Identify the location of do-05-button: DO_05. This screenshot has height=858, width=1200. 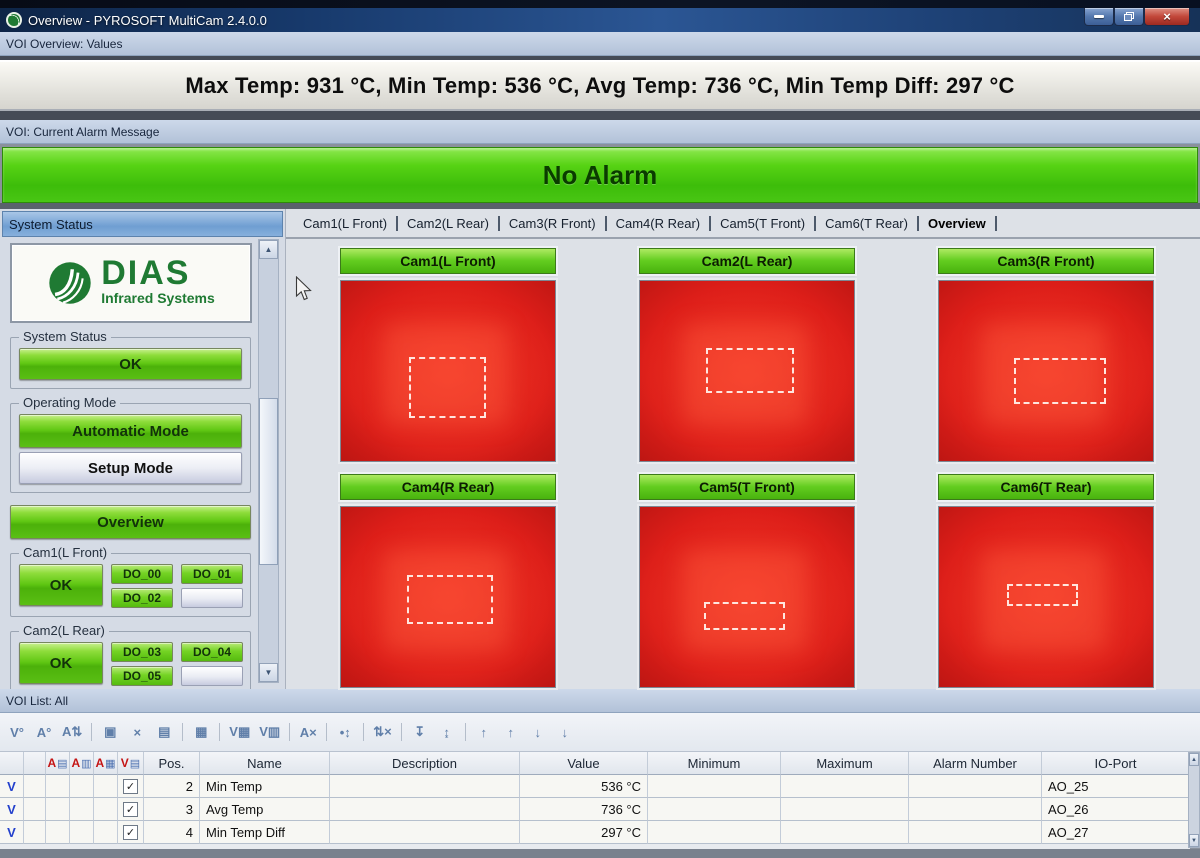
(142, 676).